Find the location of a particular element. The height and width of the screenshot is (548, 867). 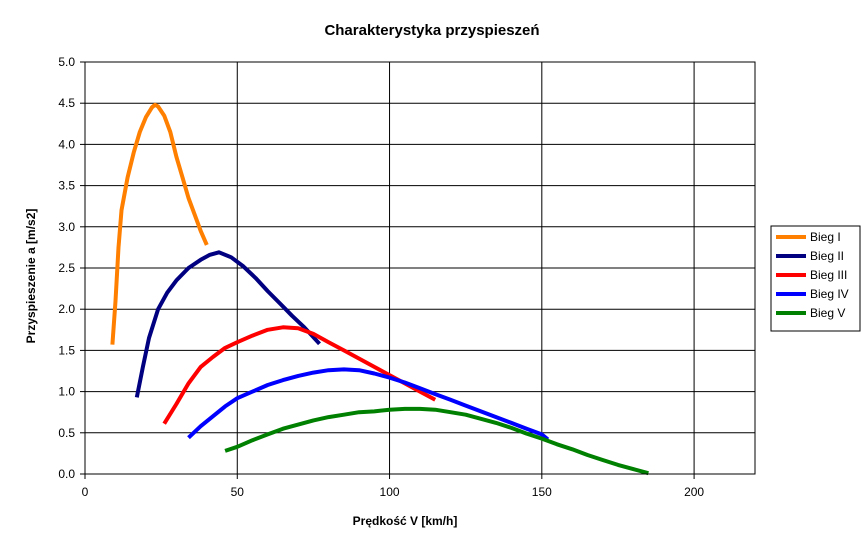

y-tick-label-4: 2.0 is located at coordinates (66, 309).